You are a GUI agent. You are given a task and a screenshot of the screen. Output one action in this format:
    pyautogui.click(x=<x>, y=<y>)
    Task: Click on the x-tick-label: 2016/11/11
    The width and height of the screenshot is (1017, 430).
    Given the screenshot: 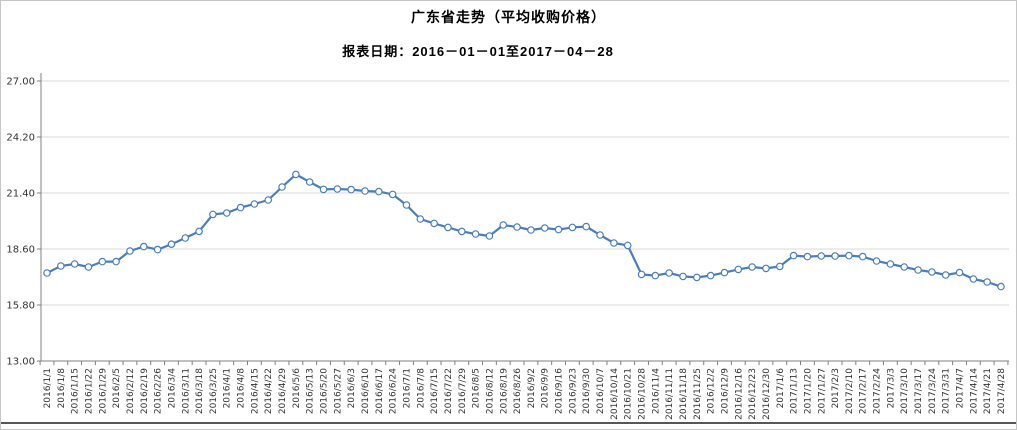 What is the action you would take?
    pyautogui.click(x=670, y=394)
    